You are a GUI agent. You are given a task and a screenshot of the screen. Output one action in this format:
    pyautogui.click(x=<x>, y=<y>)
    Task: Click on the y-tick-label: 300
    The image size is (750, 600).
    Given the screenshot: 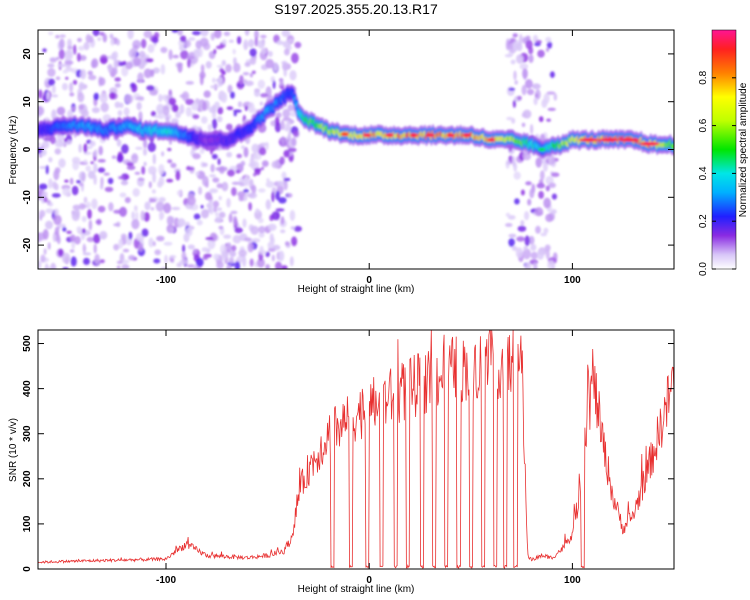 What is the action you would take?
    pyautogui.click(x=27, y=433)
    